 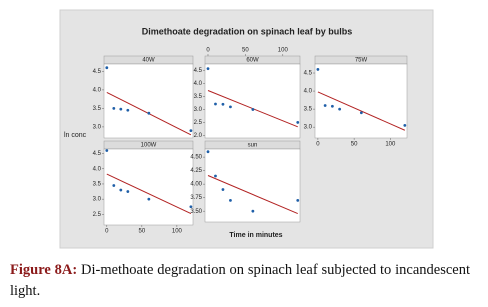 What do you see at coordinates (255, 235) in the screenshot?
I see `x-axis-label: Time in minutes` at bounding box center [255, 235].